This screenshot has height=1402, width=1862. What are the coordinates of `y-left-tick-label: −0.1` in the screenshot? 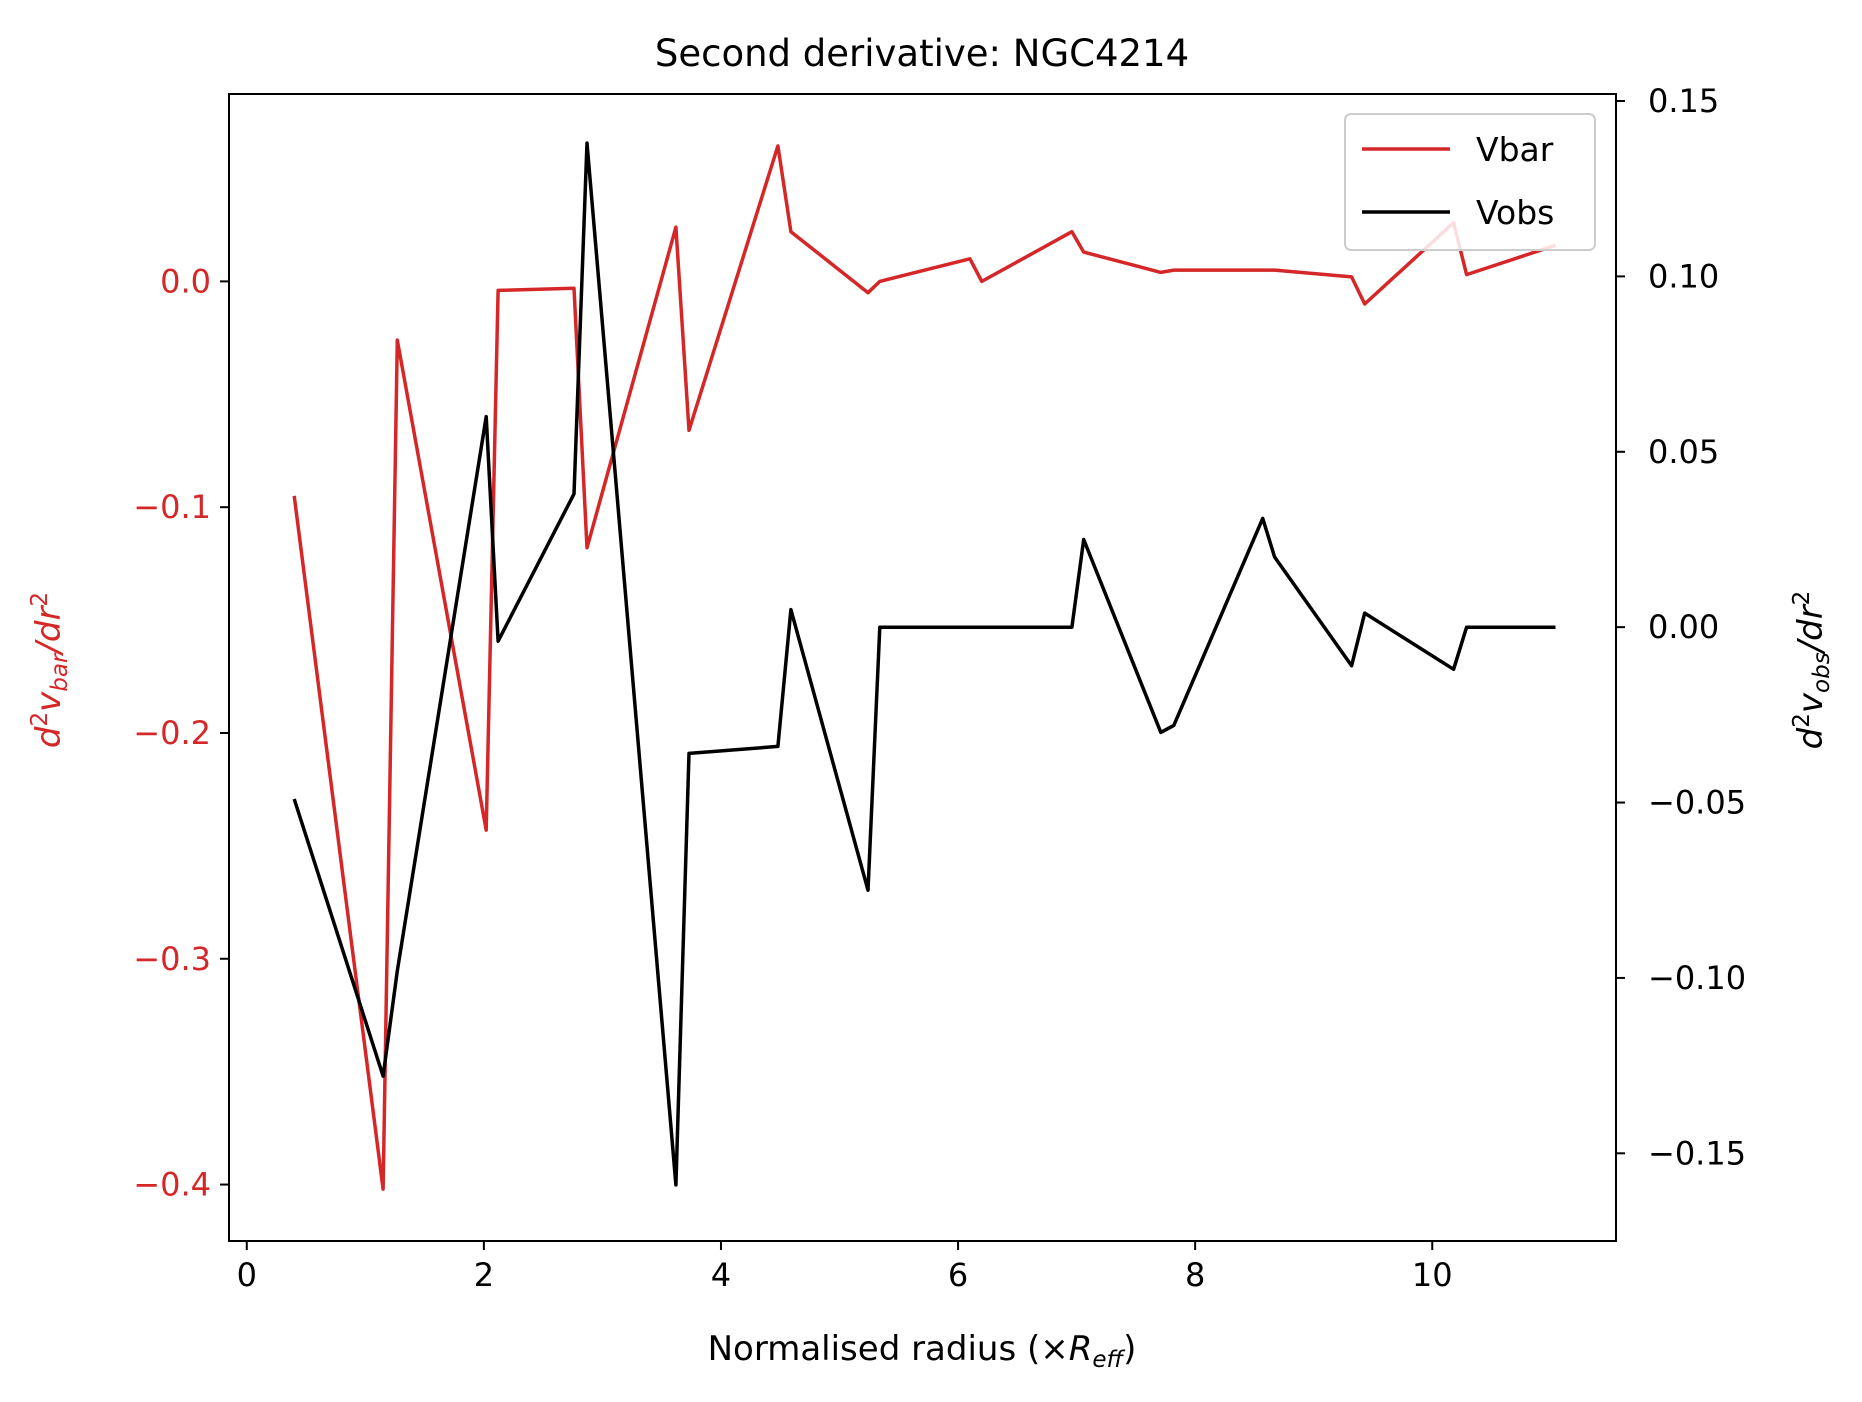 It's located at (172, 507).